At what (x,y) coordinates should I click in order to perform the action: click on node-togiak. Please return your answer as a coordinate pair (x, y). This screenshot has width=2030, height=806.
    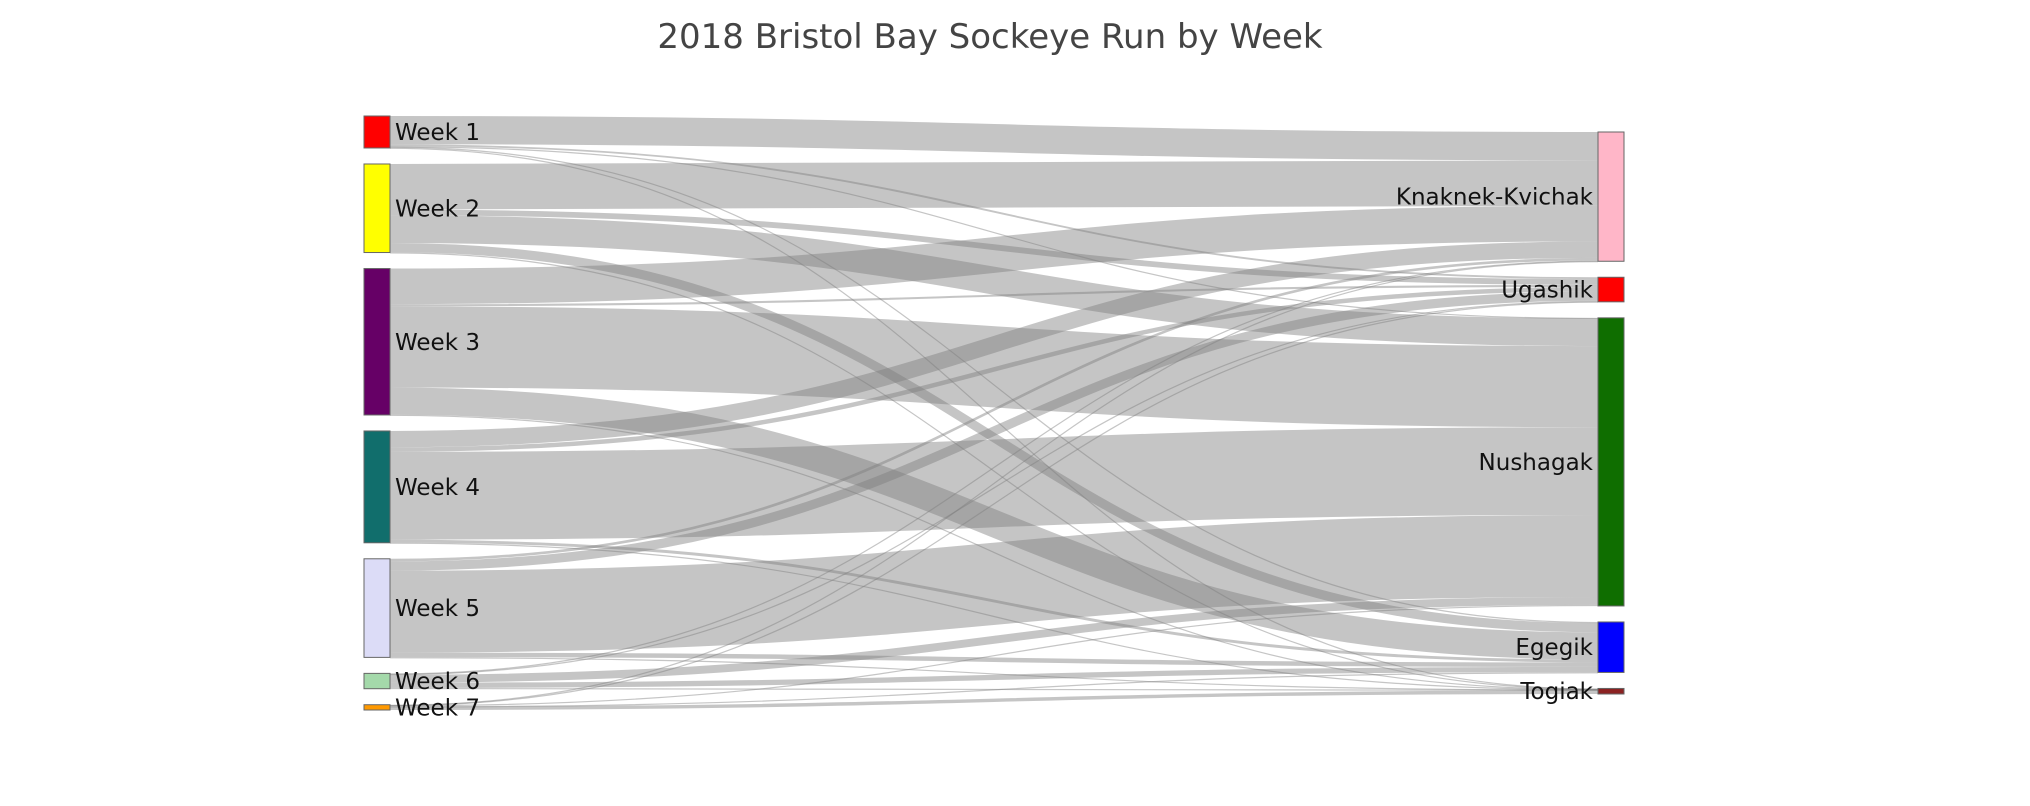
    Looking at the image, I should click on (1611, 691).